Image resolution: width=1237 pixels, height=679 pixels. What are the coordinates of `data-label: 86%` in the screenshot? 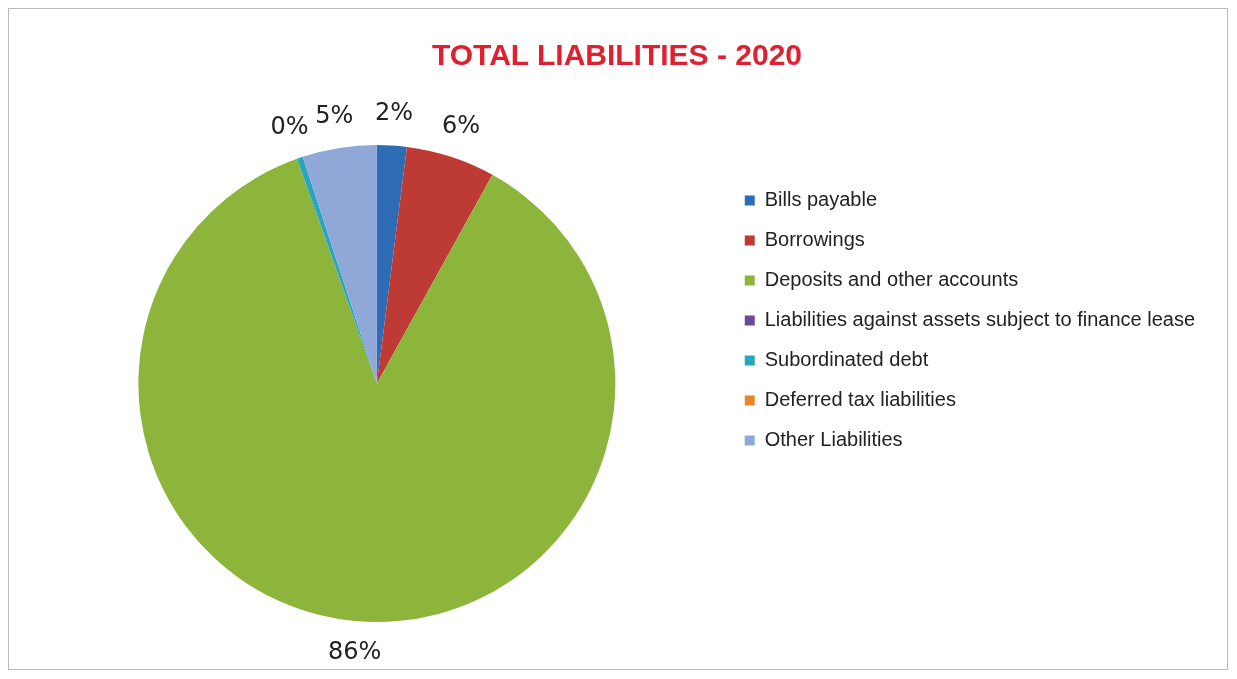 It's located at (355, 651).